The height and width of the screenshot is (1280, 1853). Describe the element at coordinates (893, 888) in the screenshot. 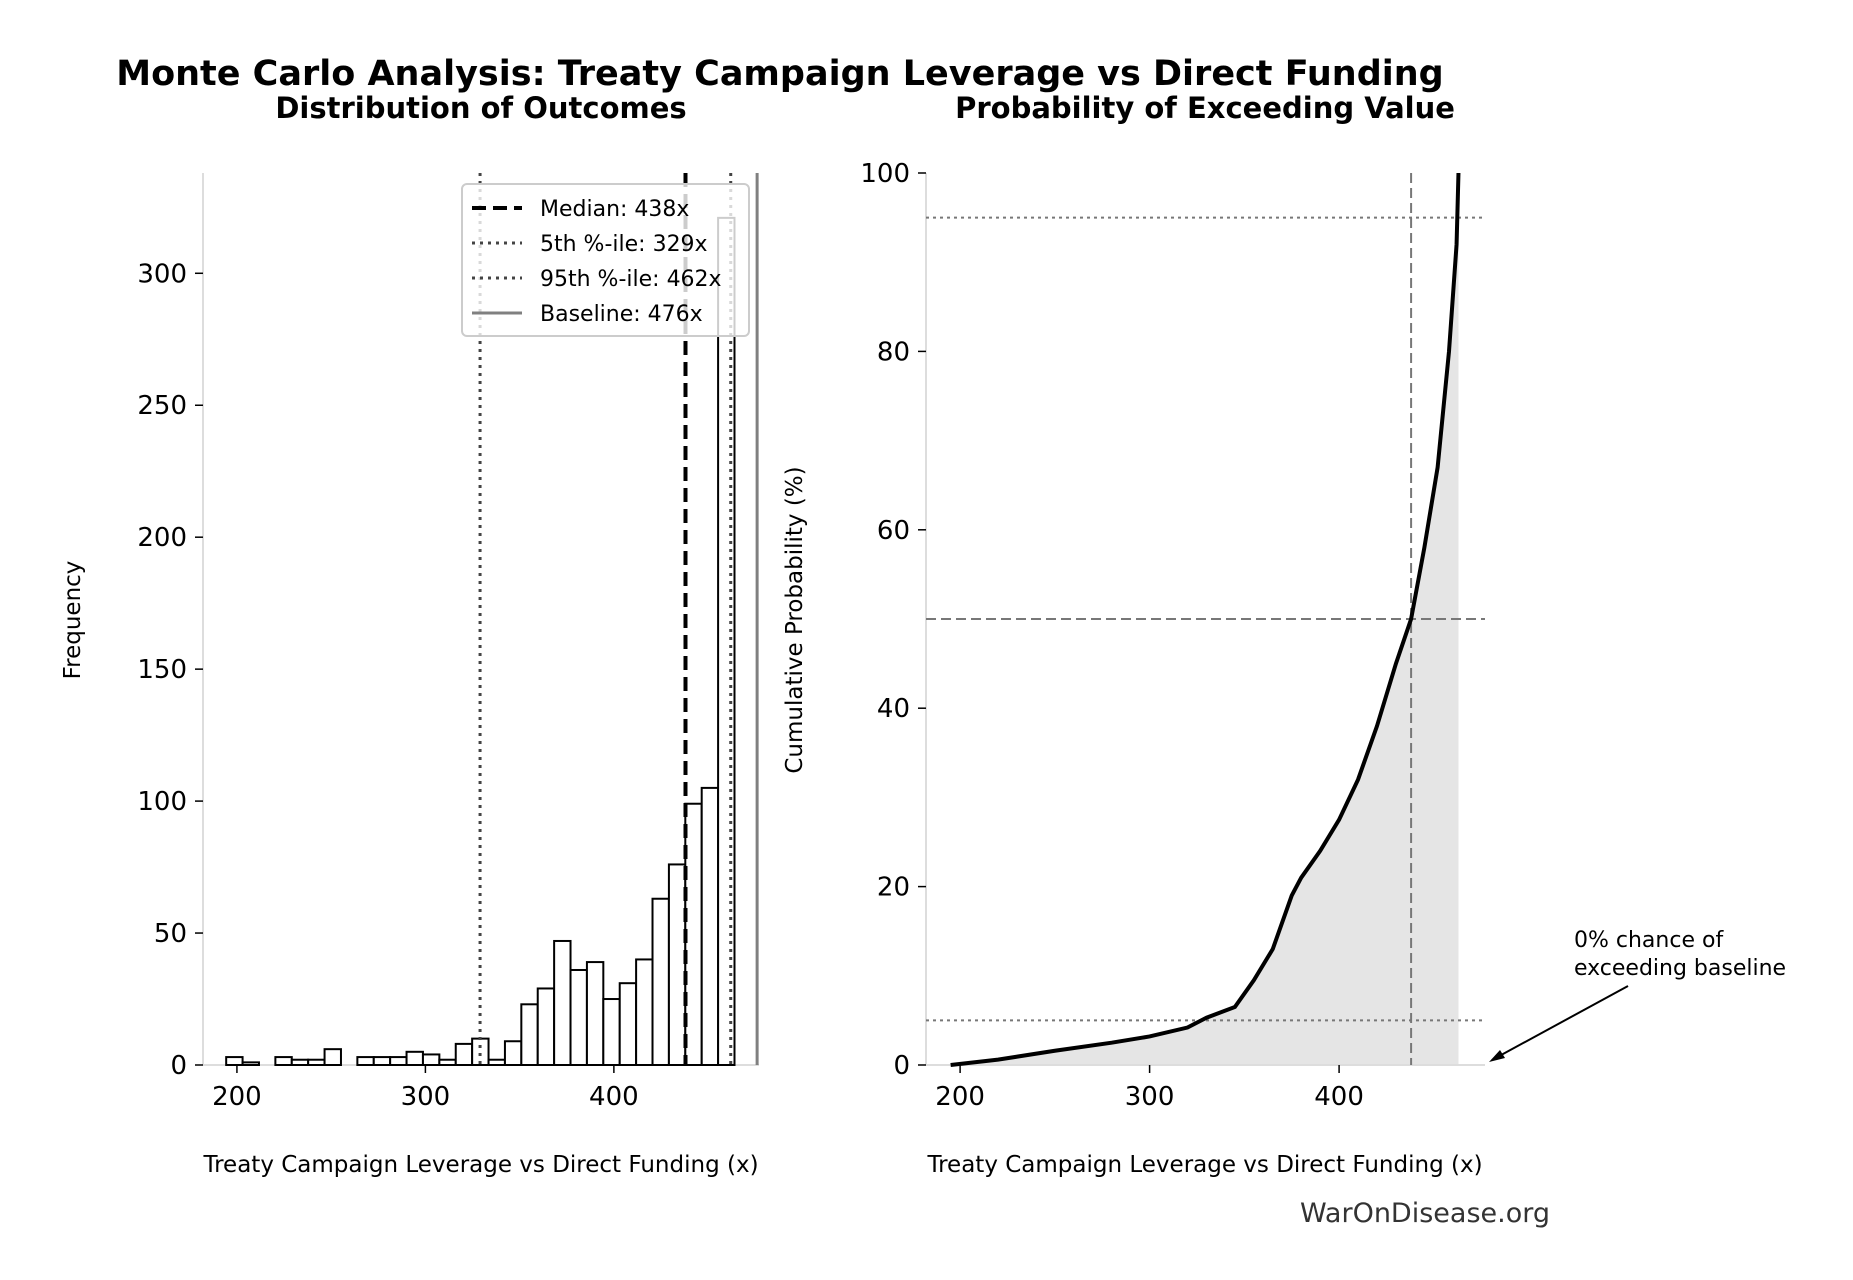

I see `y-tick-label: 20` at that location.